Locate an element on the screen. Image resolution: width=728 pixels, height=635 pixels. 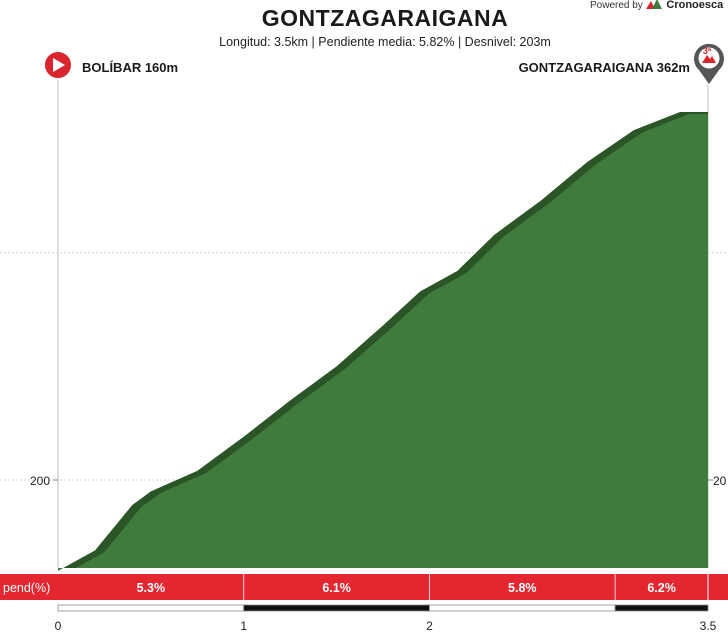
y-tick-label-right: 20 is located at coordinates (720, 481).